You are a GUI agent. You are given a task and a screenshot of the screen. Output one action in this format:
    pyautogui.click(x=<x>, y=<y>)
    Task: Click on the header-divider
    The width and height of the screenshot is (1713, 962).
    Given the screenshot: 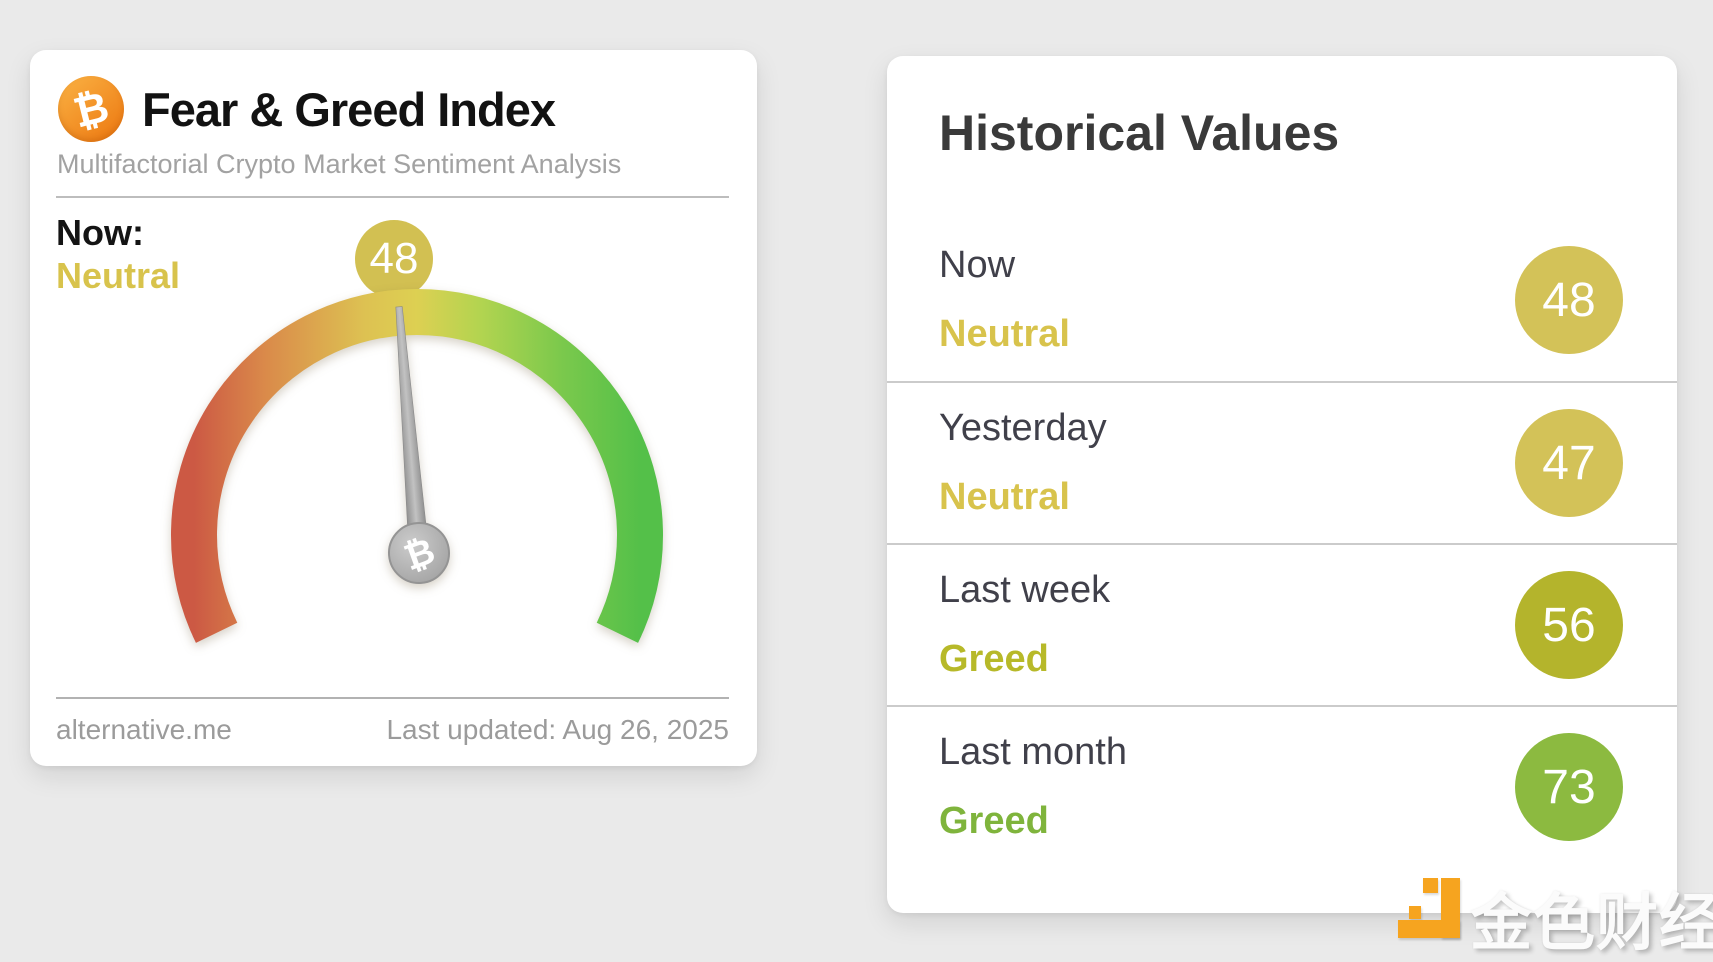 What is the action you would take?
    pyautogui.click(x=392, y=197)
    